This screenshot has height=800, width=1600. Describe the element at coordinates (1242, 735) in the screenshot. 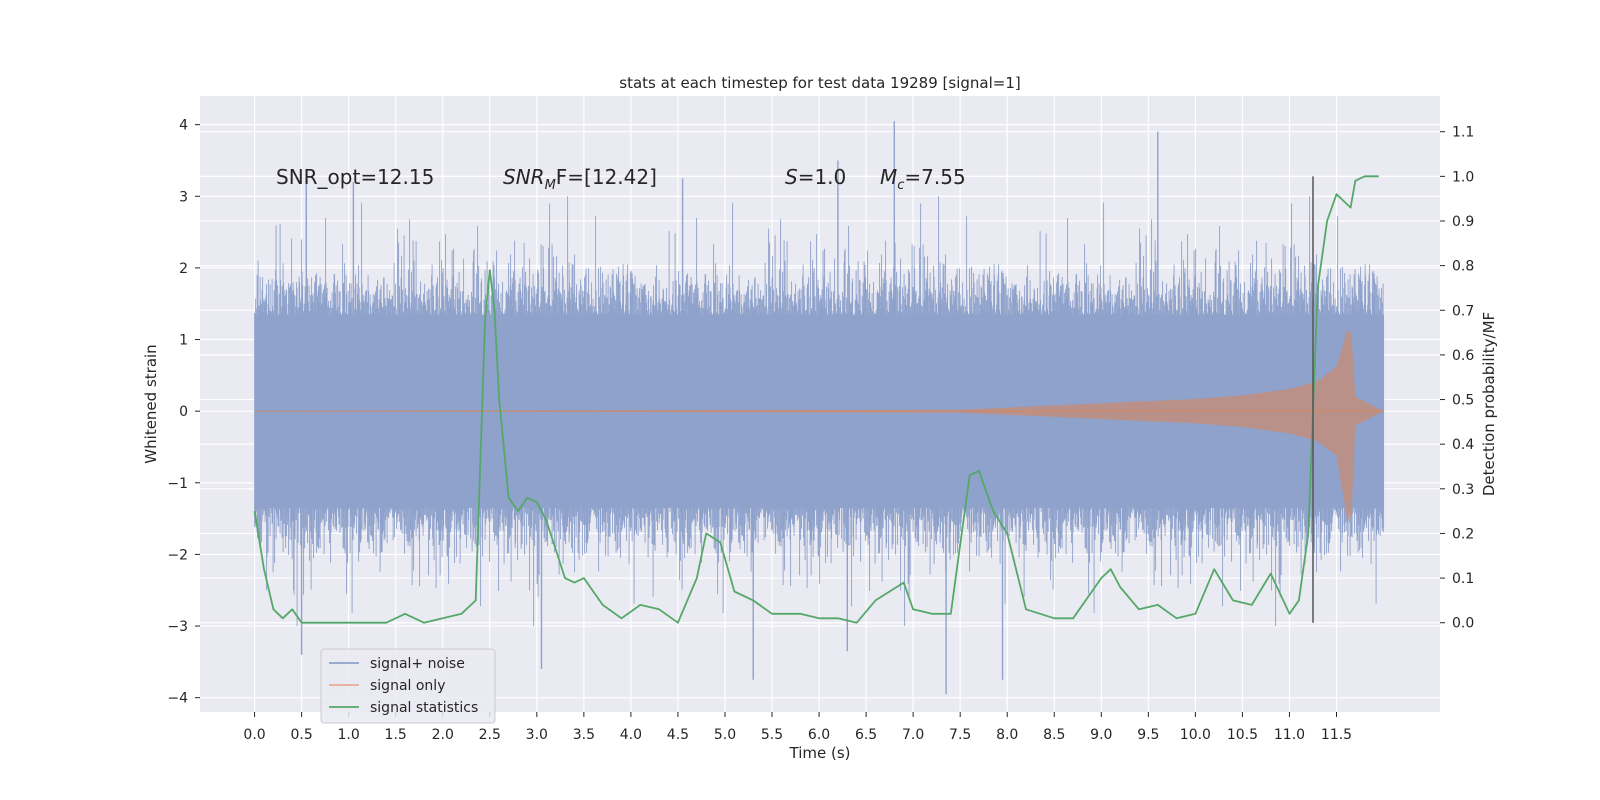

I see `x-tick-label: 10.5` at that location.